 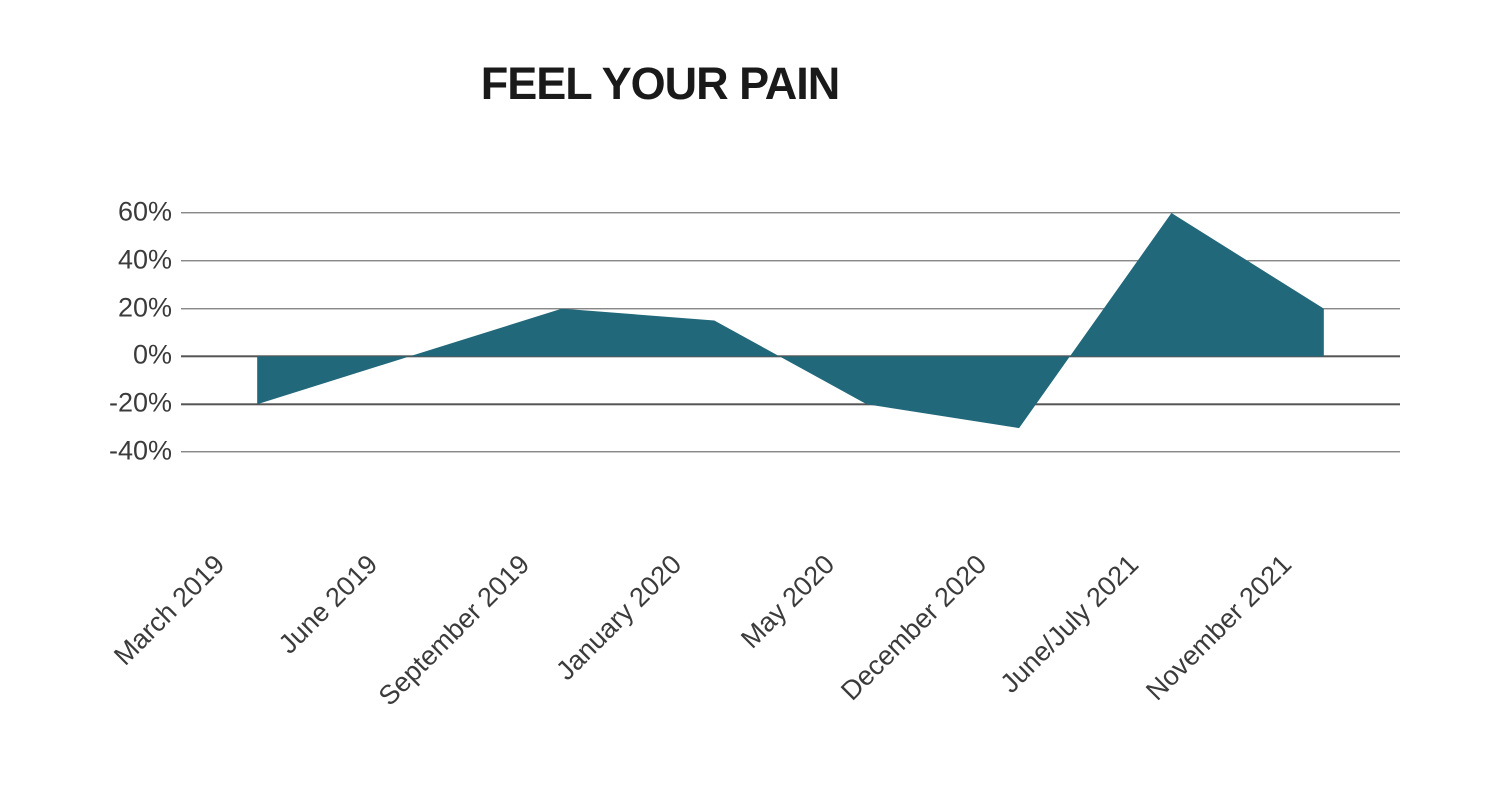 I want to click on y-axis-tick-label: 40%, so click(x=144, y=259).